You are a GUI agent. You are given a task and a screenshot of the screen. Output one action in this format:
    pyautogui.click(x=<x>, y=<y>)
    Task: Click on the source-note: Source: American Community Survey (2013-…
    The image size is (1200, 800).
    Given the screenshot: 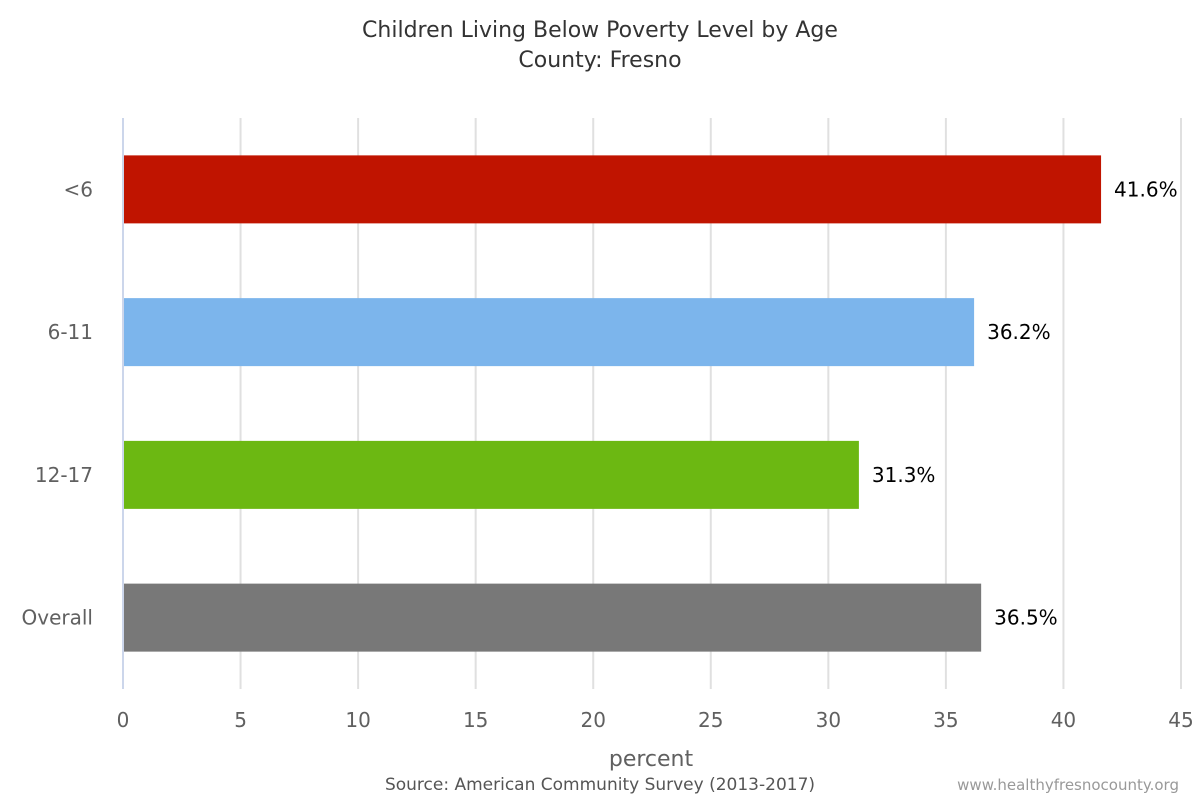 What is the action you would take?
    pyautogui.click(x=600, y=785)
    